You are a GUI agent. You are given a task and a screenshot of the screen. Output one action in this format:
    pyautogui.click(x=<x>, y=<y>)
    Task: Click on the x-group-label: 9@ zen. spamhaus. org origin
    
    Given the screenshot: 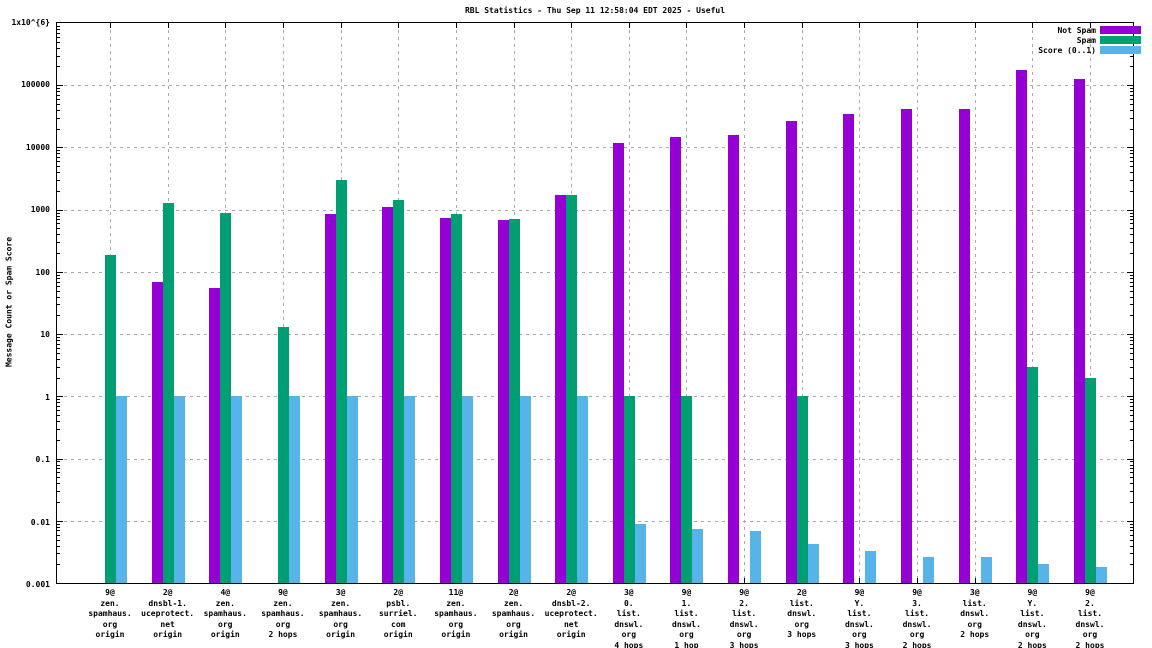 What is the action you would take?
    pyautogui.click(x=110, y=614)
    